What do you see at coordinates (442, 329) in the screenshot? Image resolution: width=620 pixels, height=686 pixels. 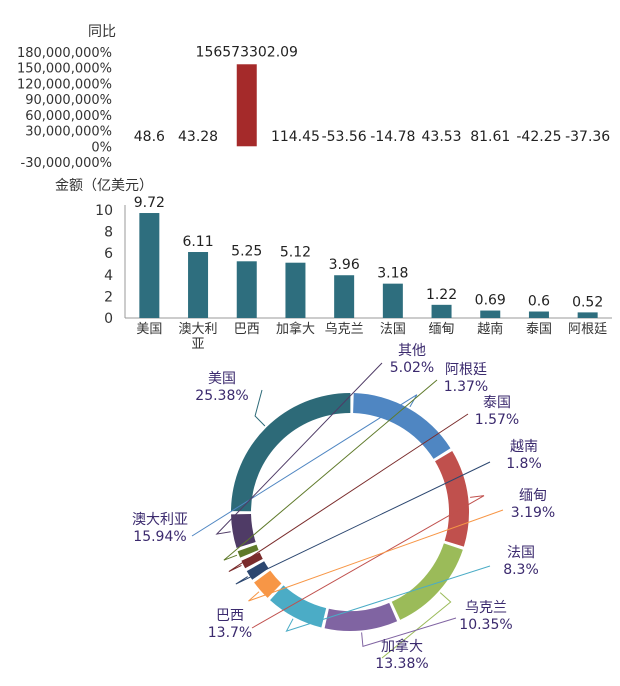 I see `amount-category-label: 缅甸` at bounding box center [442, 329].